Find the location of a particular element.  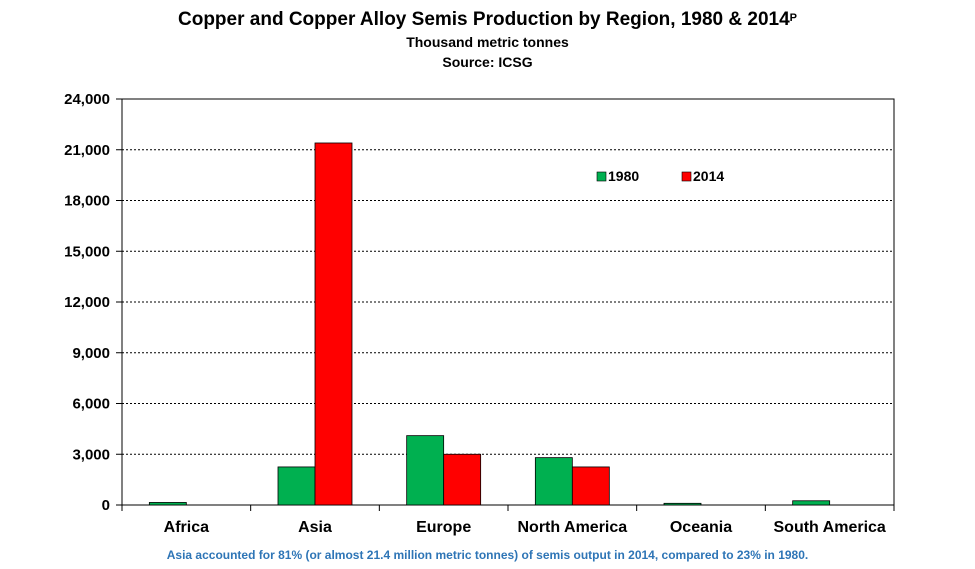

chart-subtitle-units: Thousand metric tonnes is located at coordinates (487, 42).